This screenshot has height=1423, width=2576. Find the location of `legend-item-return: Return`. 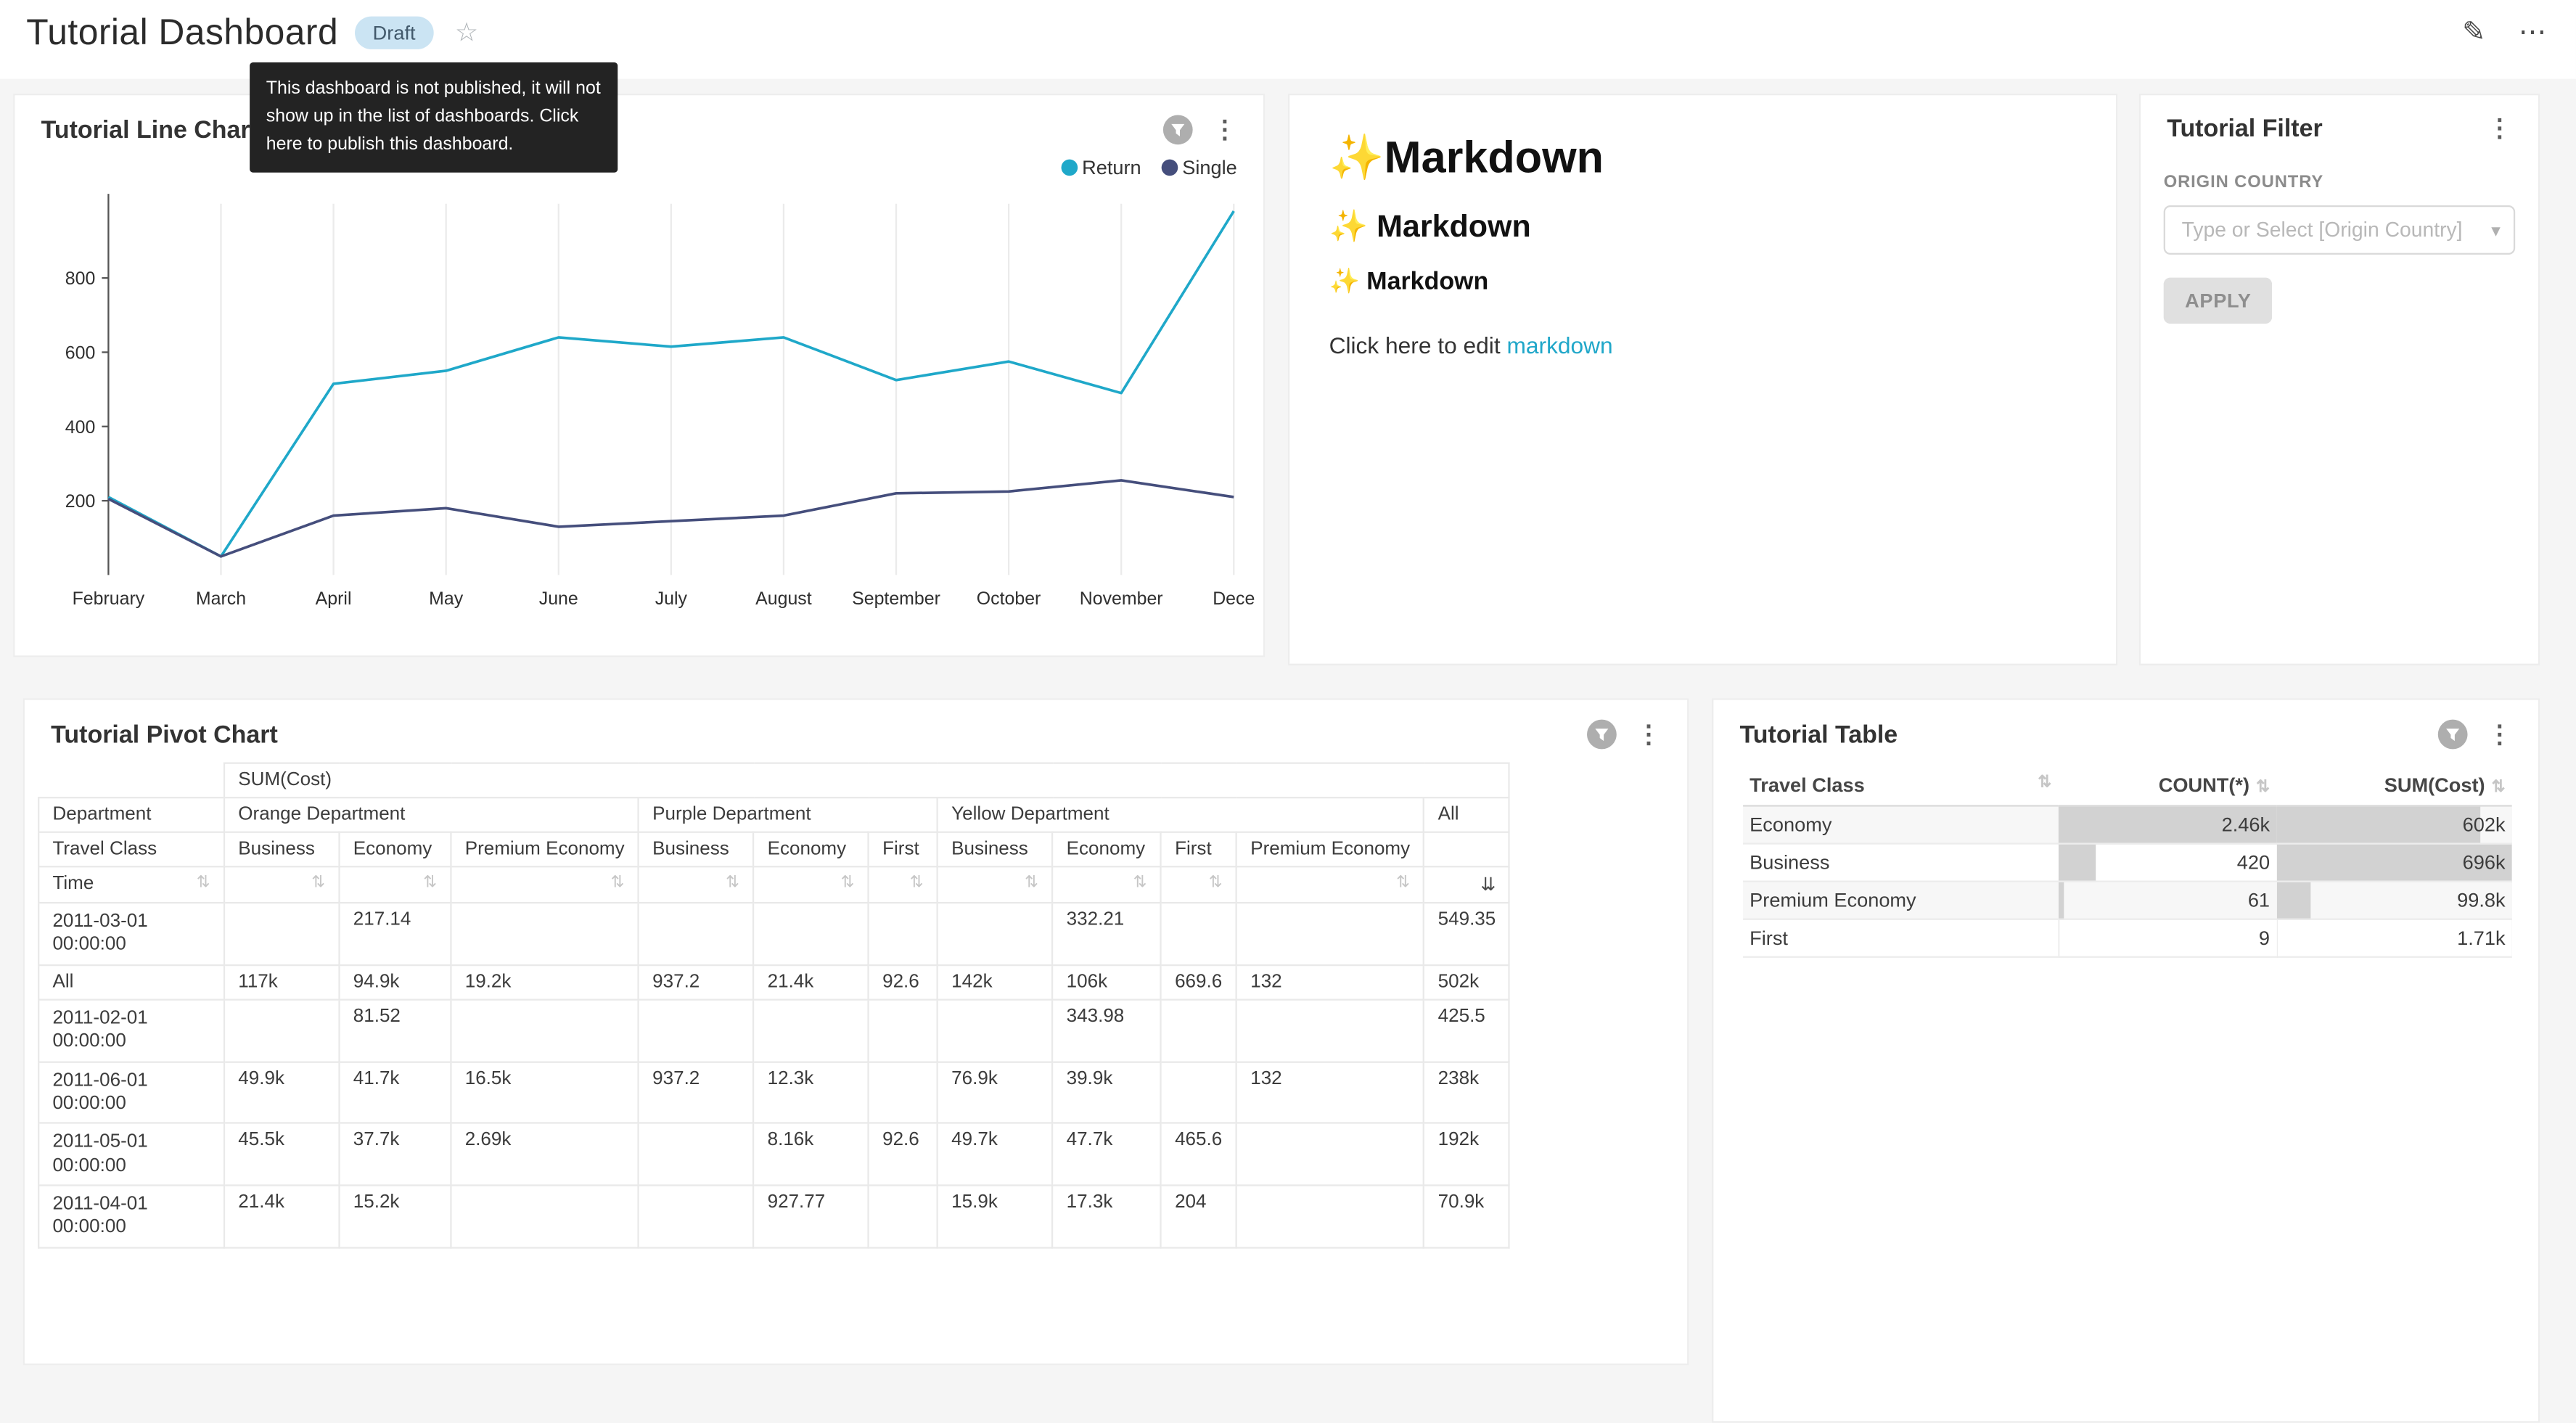

legend-item-return: Return is located at coordinates (1100, 168).